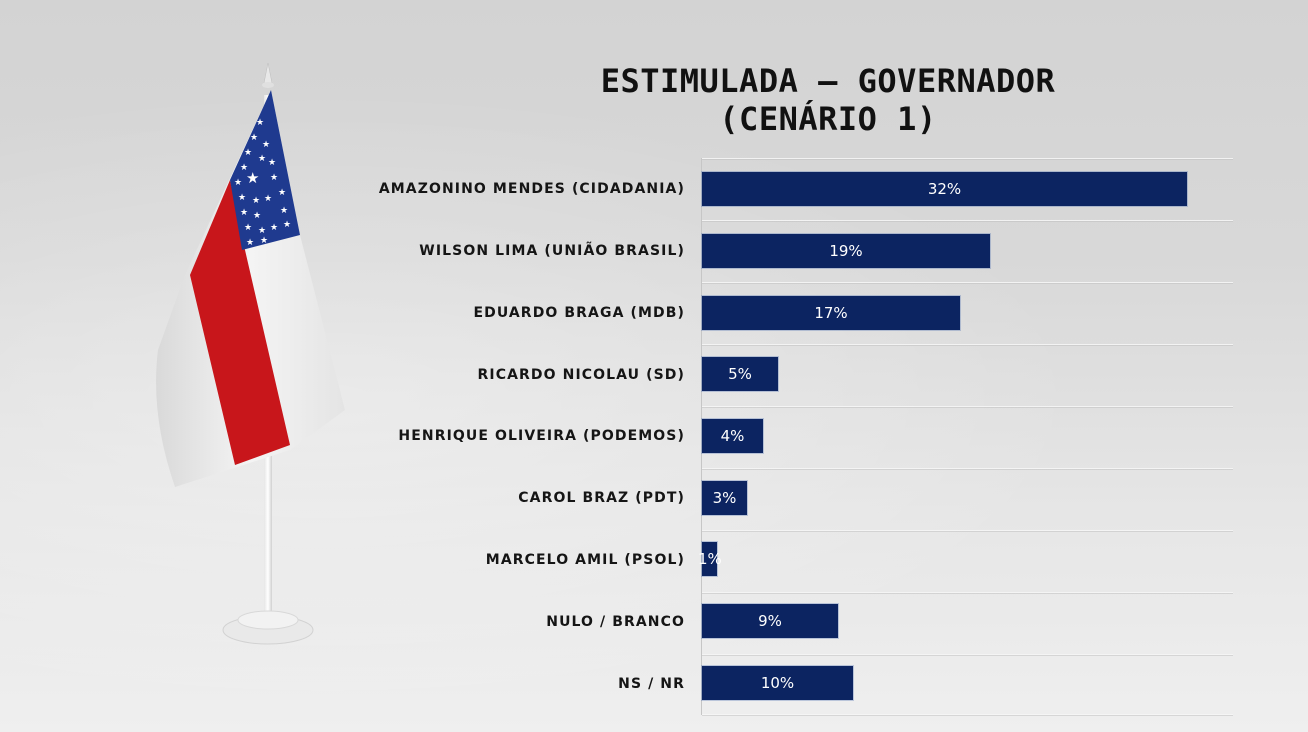 The width and height of the screenshot is (1308, 732). I want to click on bar-marcelo-amil: 1%, so click(710, 559).